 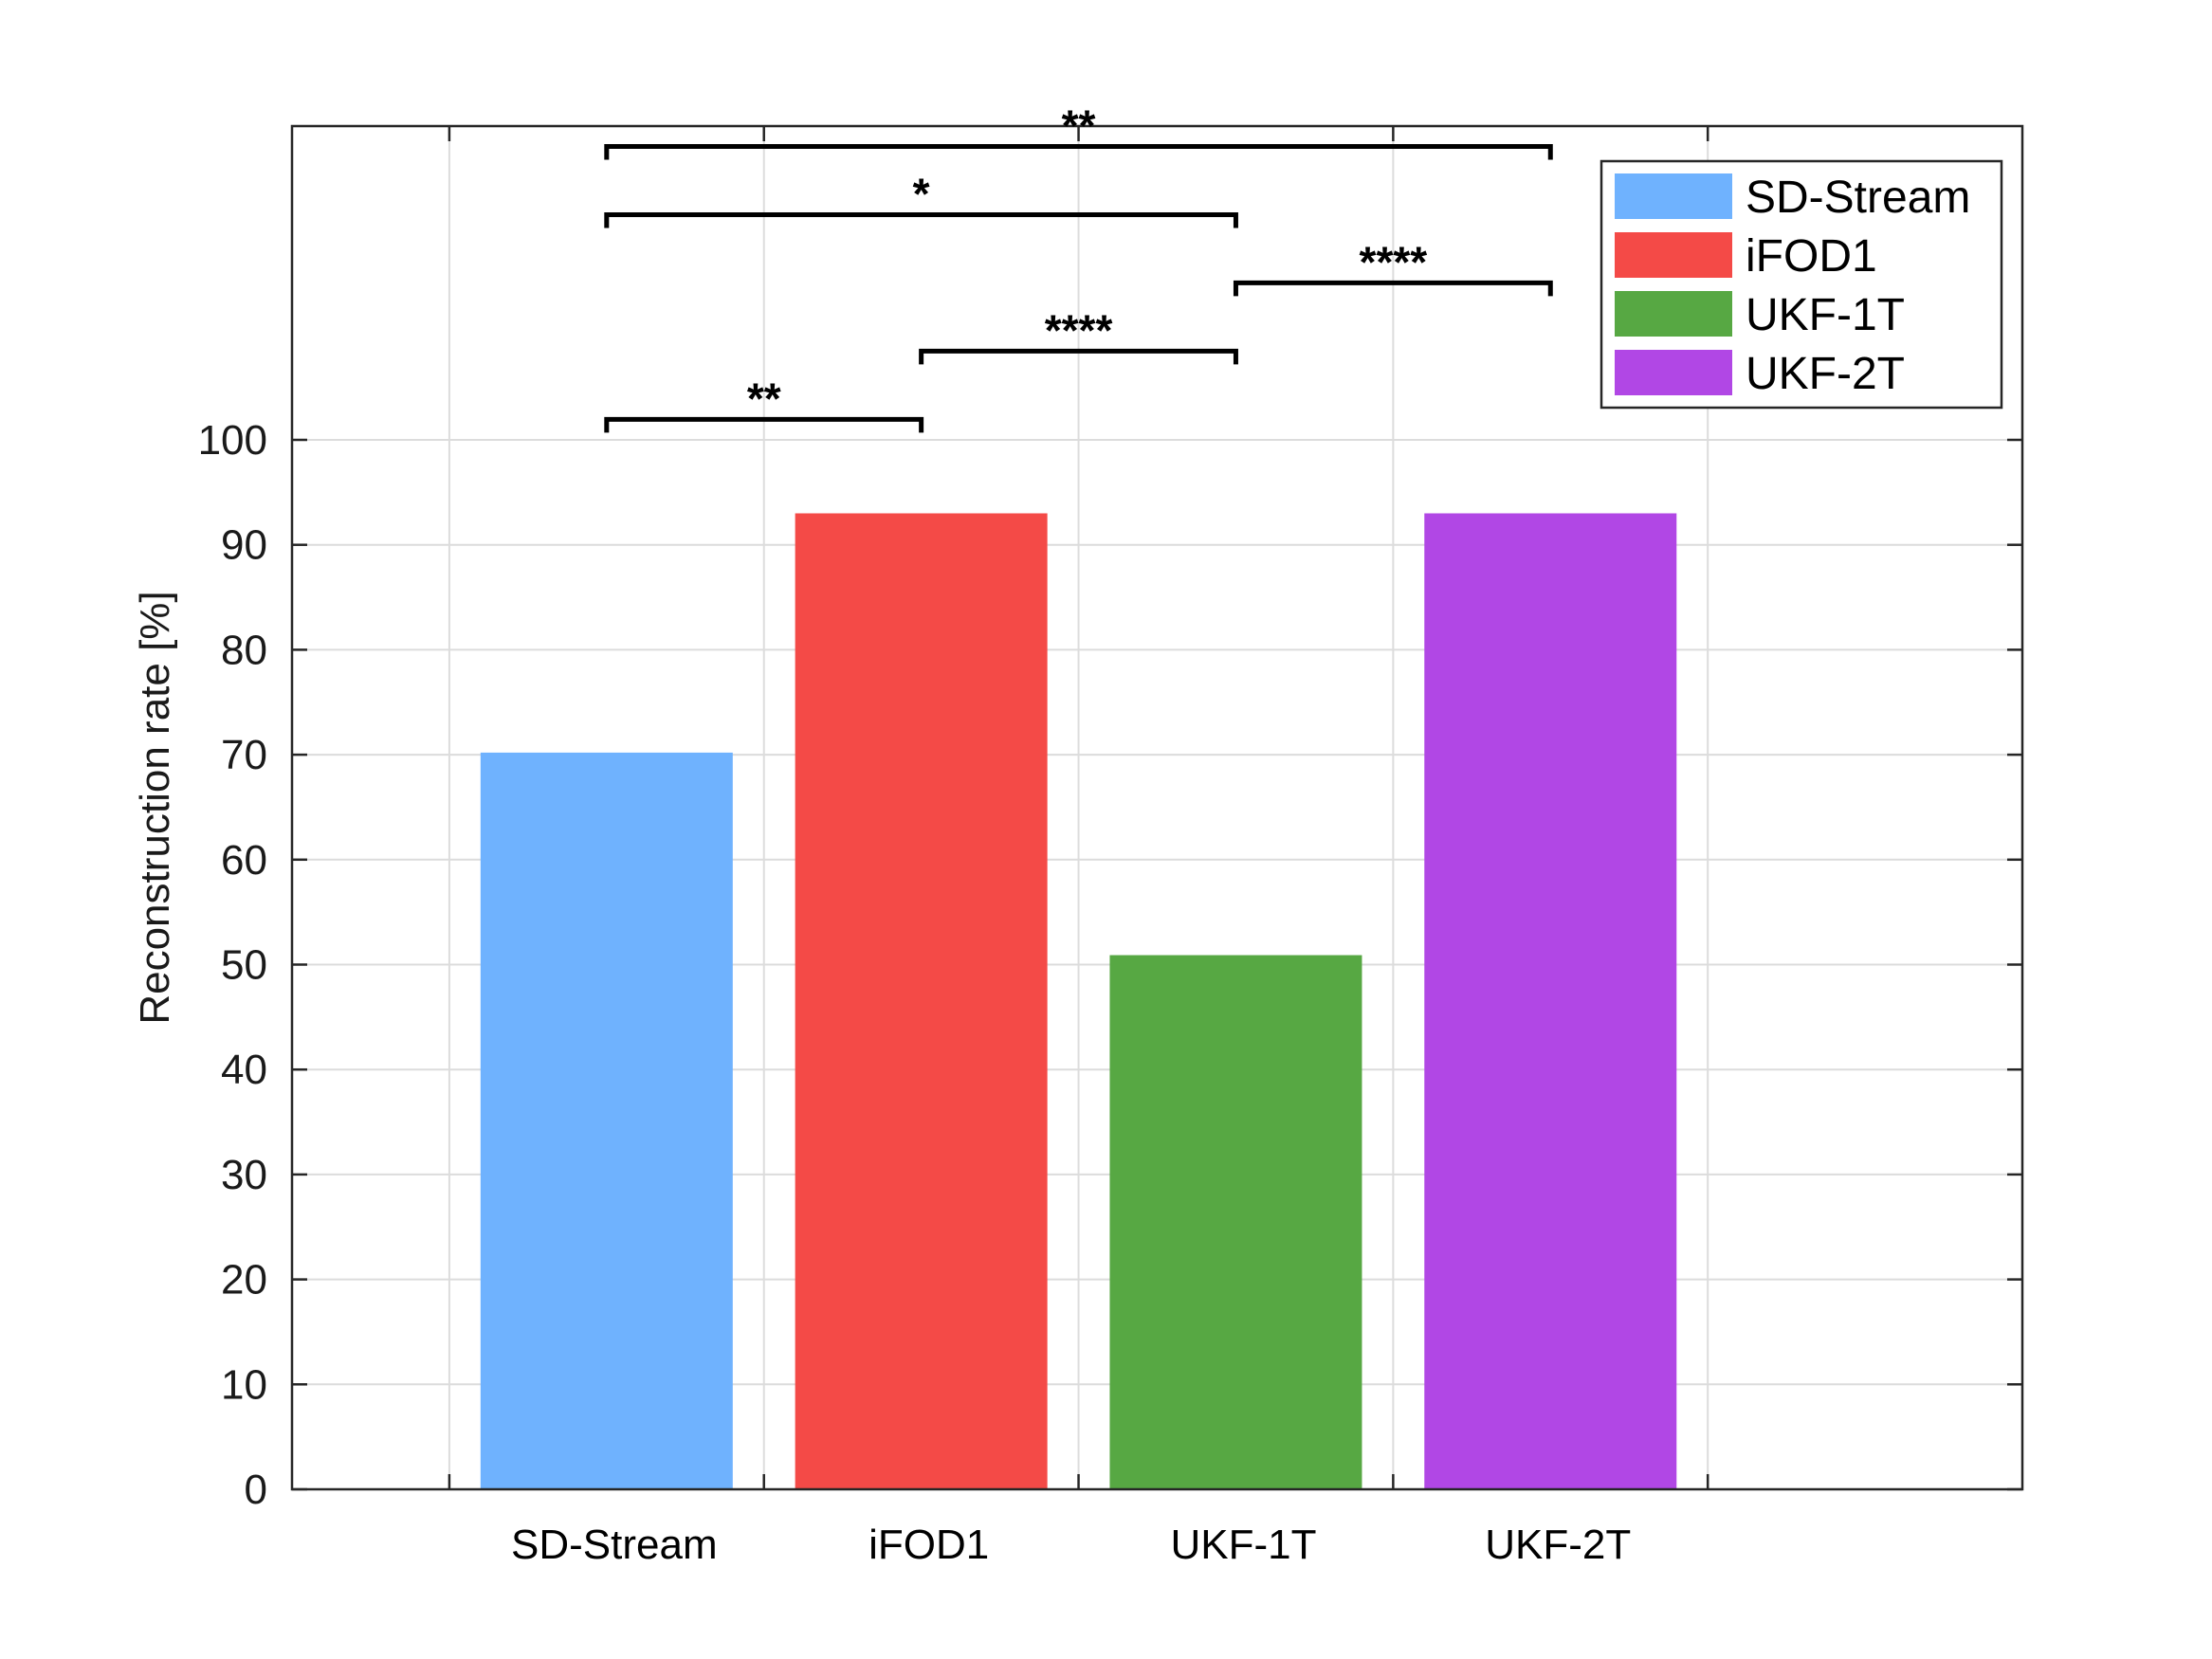 What do you see at coordinates (244, 545) in the screenshot?
I see `y-tick-label: 90` at bounding box center [244, 545].